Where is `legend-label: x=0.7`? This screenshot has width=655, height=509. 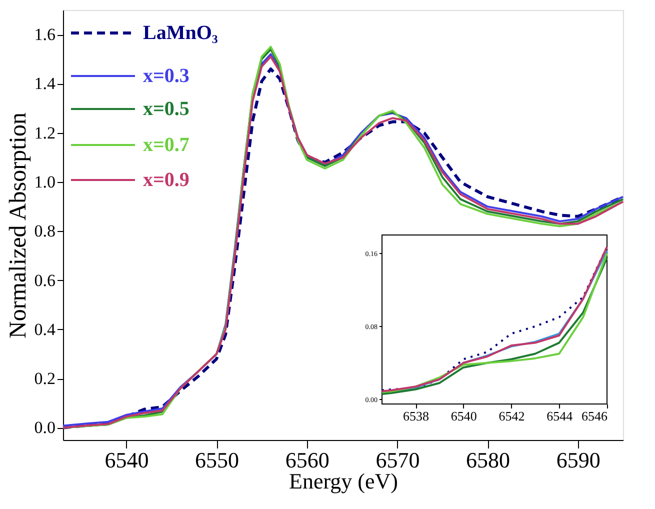
legend-label: x=0.7 is located at coordinates (166, 145).